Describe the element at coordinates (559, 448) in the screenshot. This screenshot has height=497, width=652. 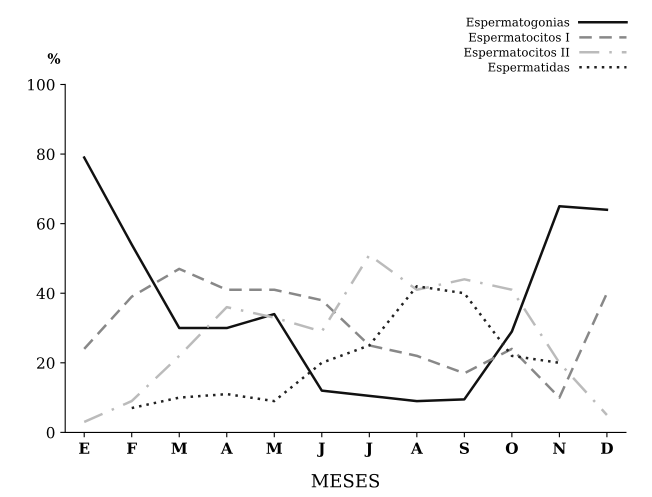
I see `x-tick-label: N` at that location.